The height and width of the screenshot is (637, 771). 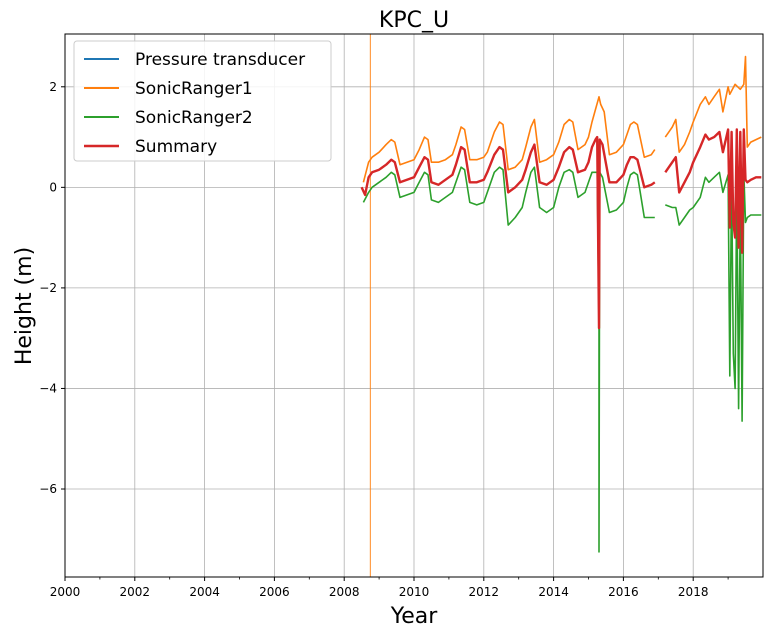 What do you see at coordinates (194, 89) in the screenshot?
I see `legend-label: SonicRanger1` at bounding box center [194, 89].